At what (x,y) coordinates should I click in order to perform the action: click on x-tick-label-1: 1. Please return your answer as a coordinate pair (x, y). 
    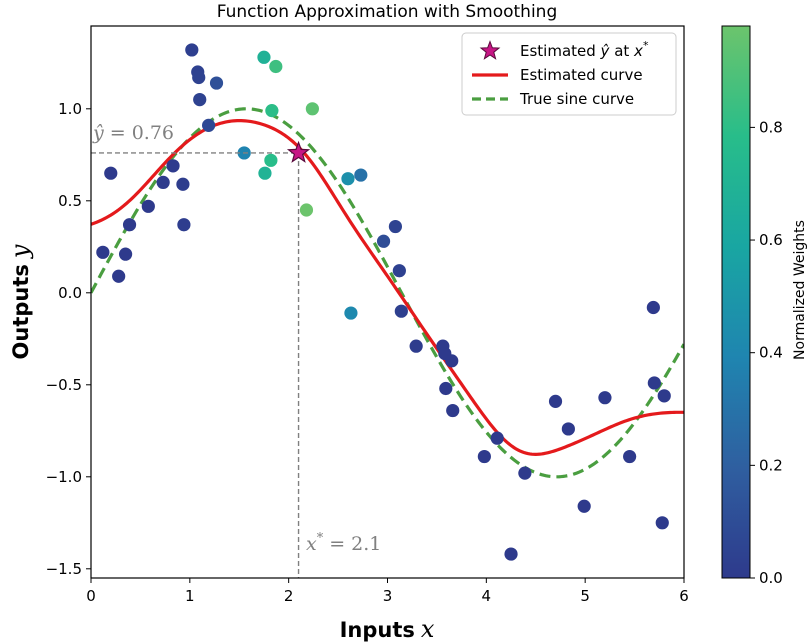
    Looking at the image, I should click on (190, 596).